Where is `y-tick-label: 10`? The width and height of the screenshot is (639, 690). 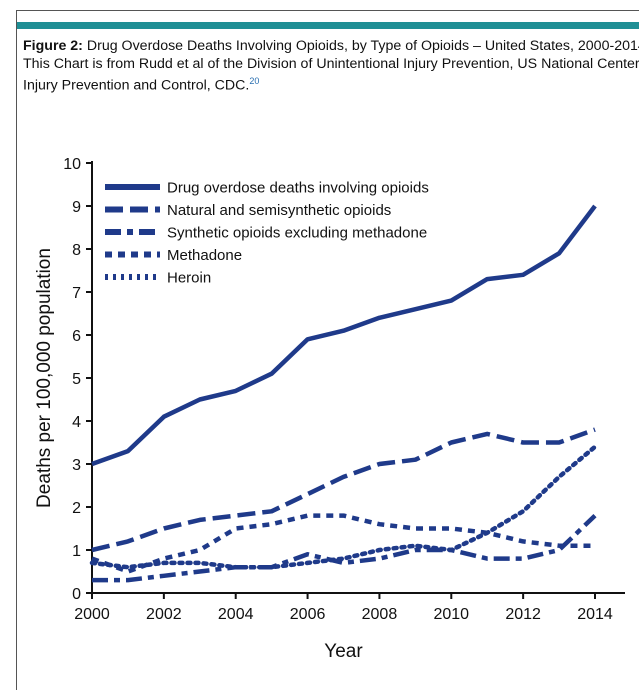 y-tick-label: 10 is located at coordinates (72, 164).